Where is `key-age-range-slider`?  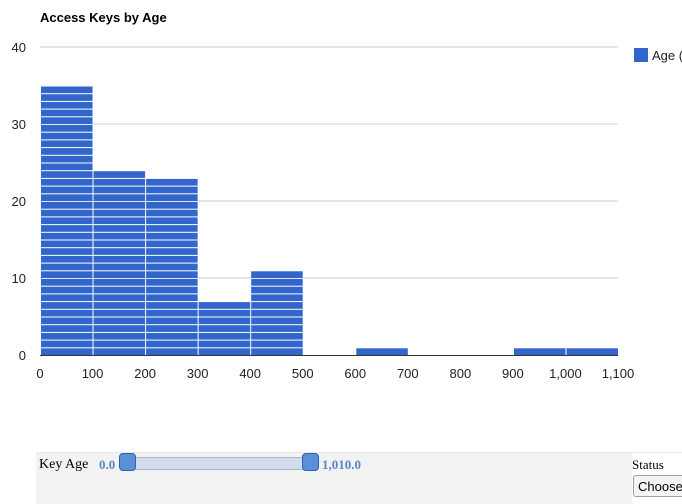
key-age-range-slider is located at coordinates (220, 463).